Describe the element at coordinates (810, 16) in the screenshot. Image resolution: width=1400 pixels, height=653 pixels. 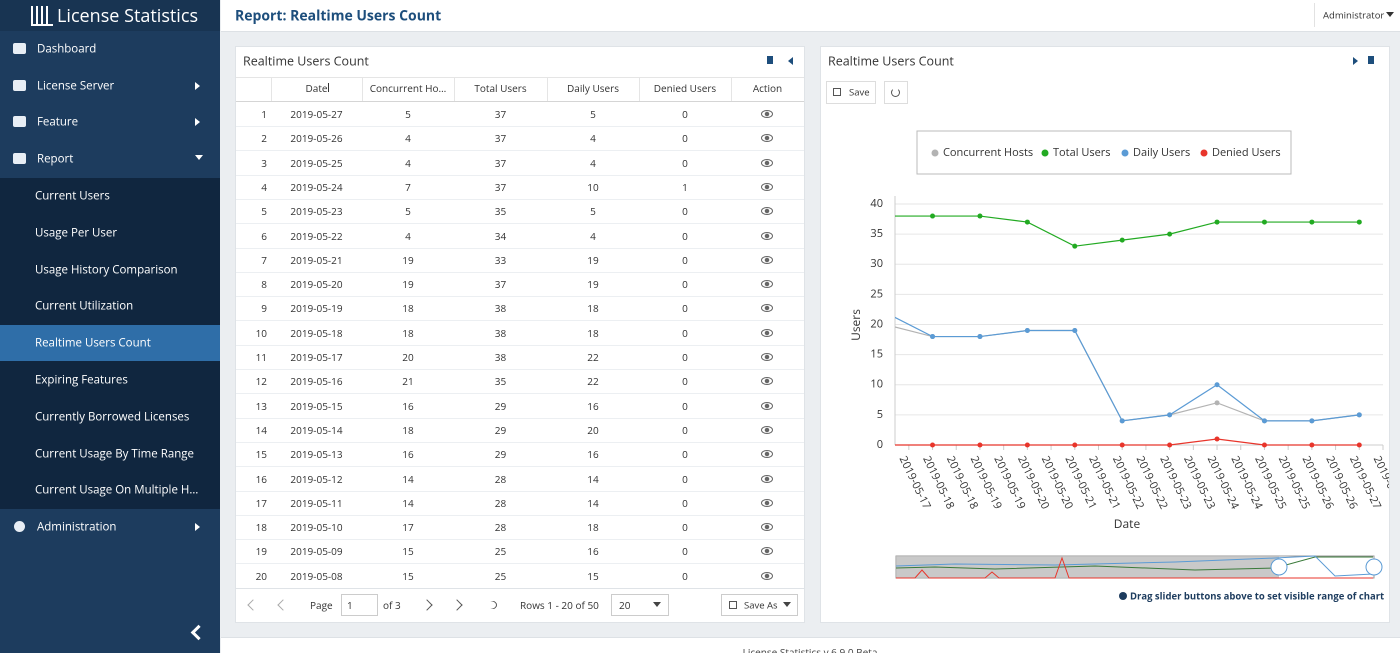
I see `top-bar` at that location.